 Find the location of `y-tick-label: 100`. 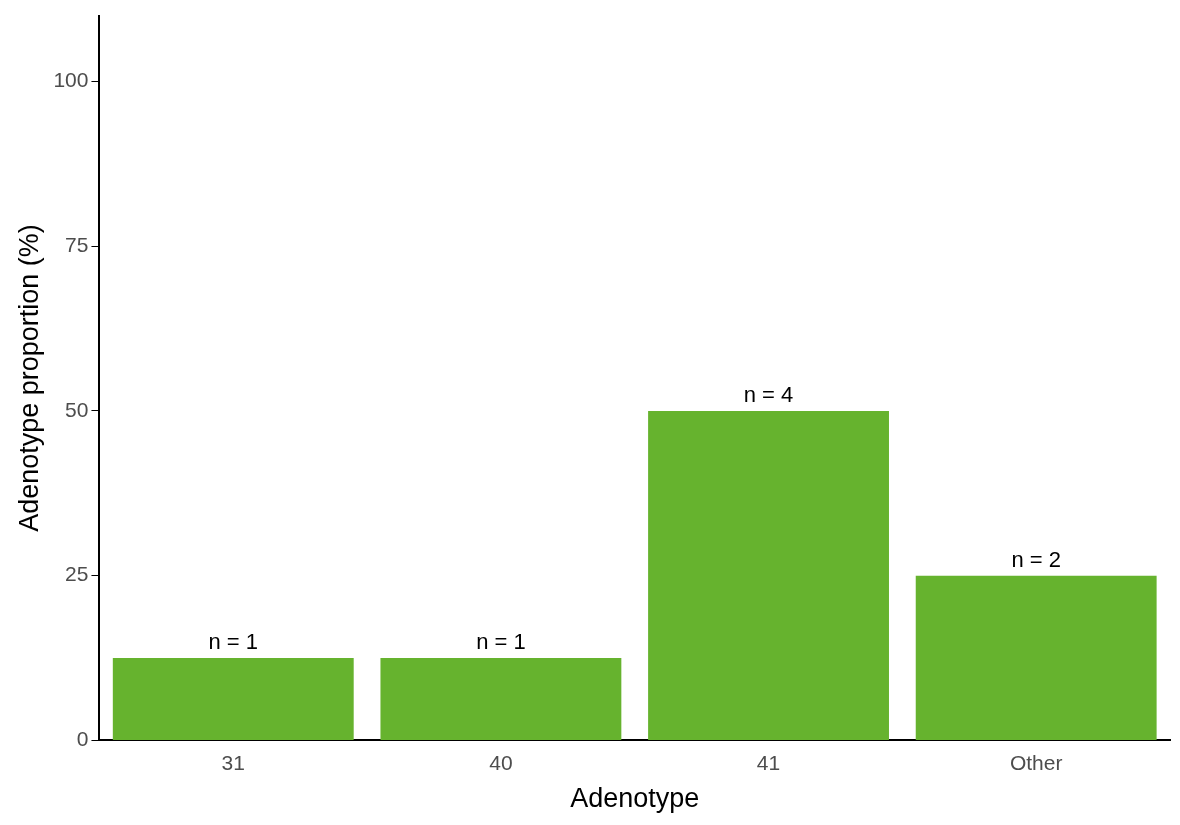

y-tick-label: 100 is located at coordinates (71, 80).